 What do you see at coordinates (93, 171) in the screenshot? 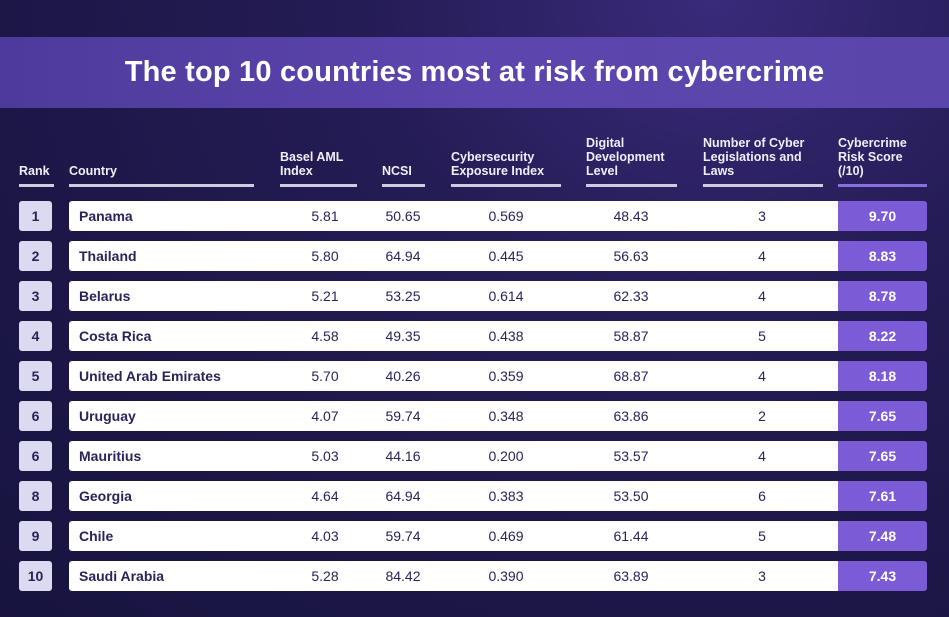
I see `header-country: Country` at bounding box center [93, 171].